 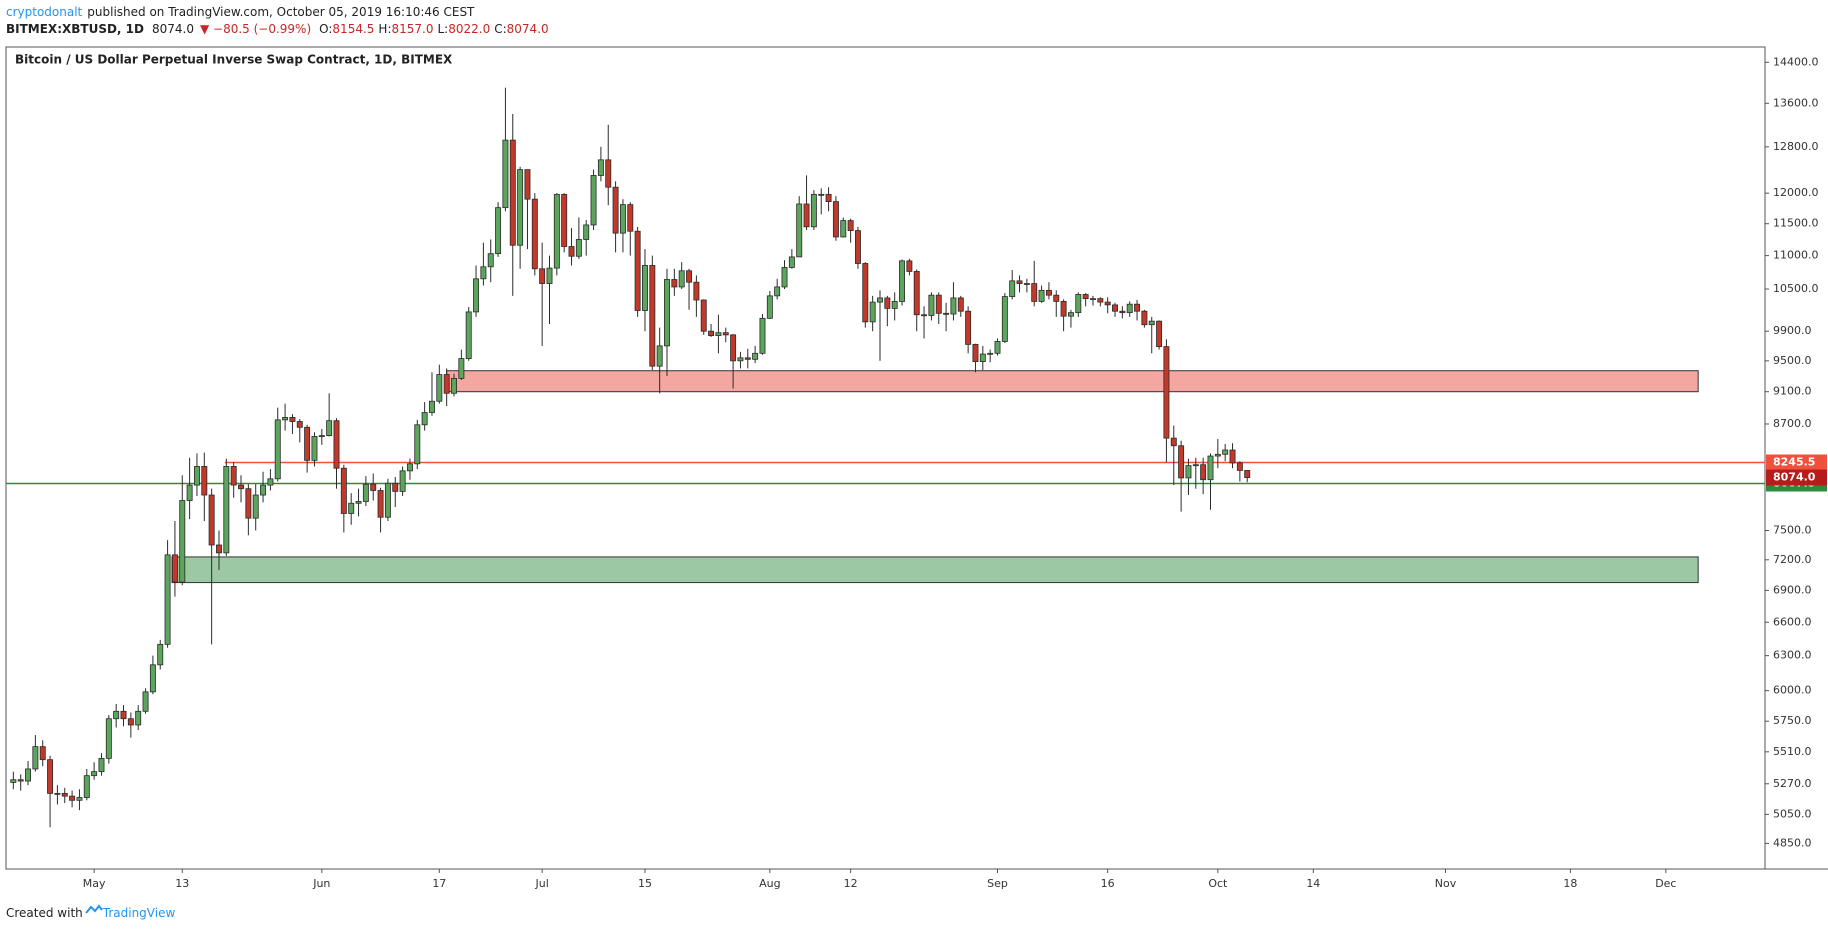 What do you see at coordinates (1792, 589) in the screenshot?
I see `y-tick-label: 6900.0` at bounding box center [1792, 589].